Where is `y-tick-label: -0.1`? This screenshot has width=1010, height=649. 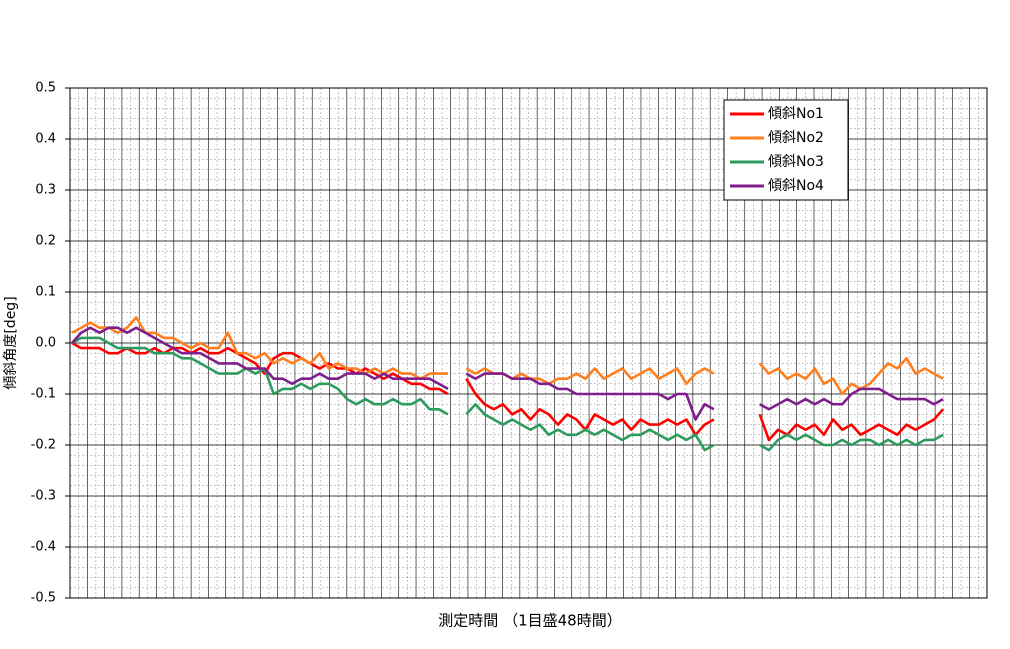
y-tick-label: -0.1 is located at coordinates (43, 394).